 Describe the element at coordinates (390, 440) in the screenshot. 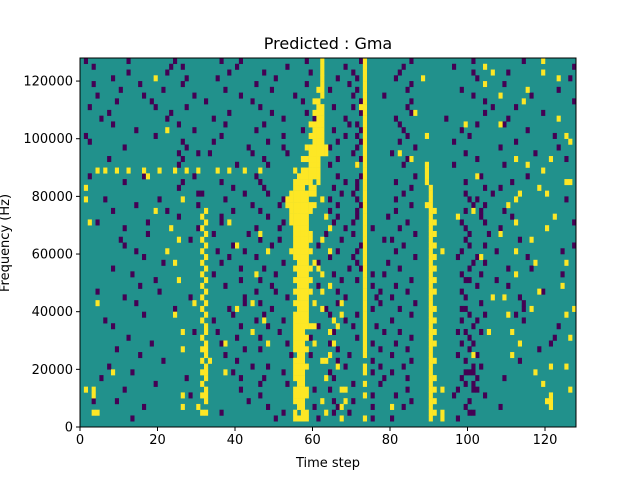

I see `x-tick-label: 80` at that location.